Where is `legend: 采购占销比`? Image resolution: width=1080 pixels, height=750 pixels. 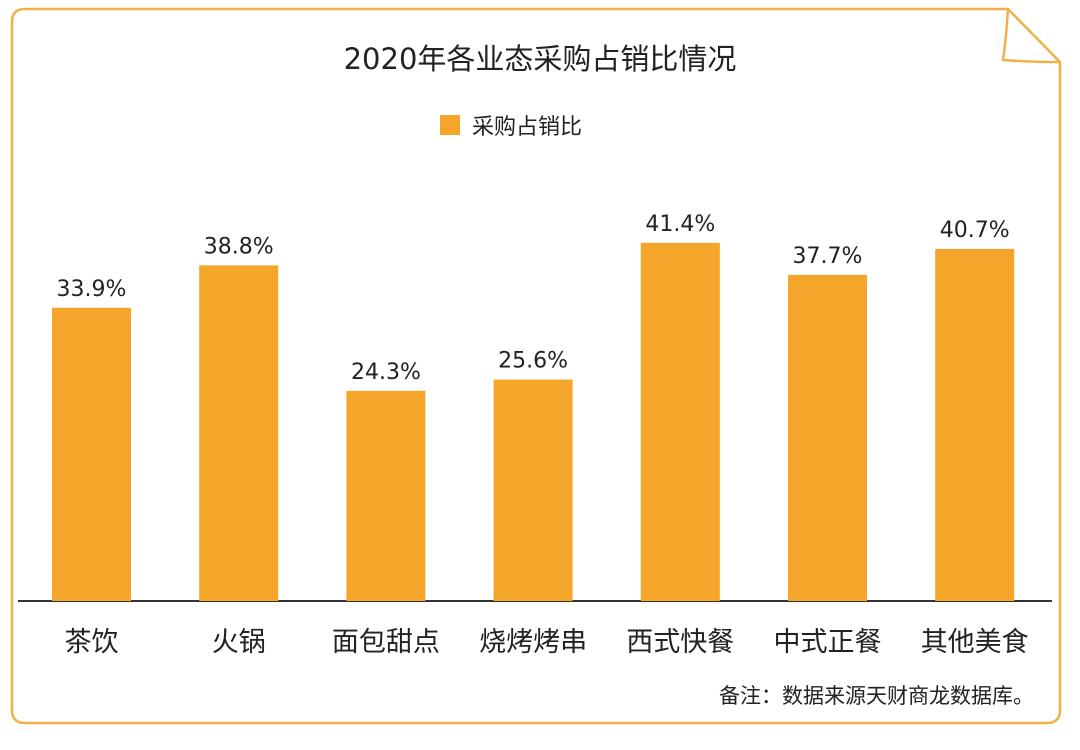 legend: 采购占销比 is located at coordinates (511, 125).